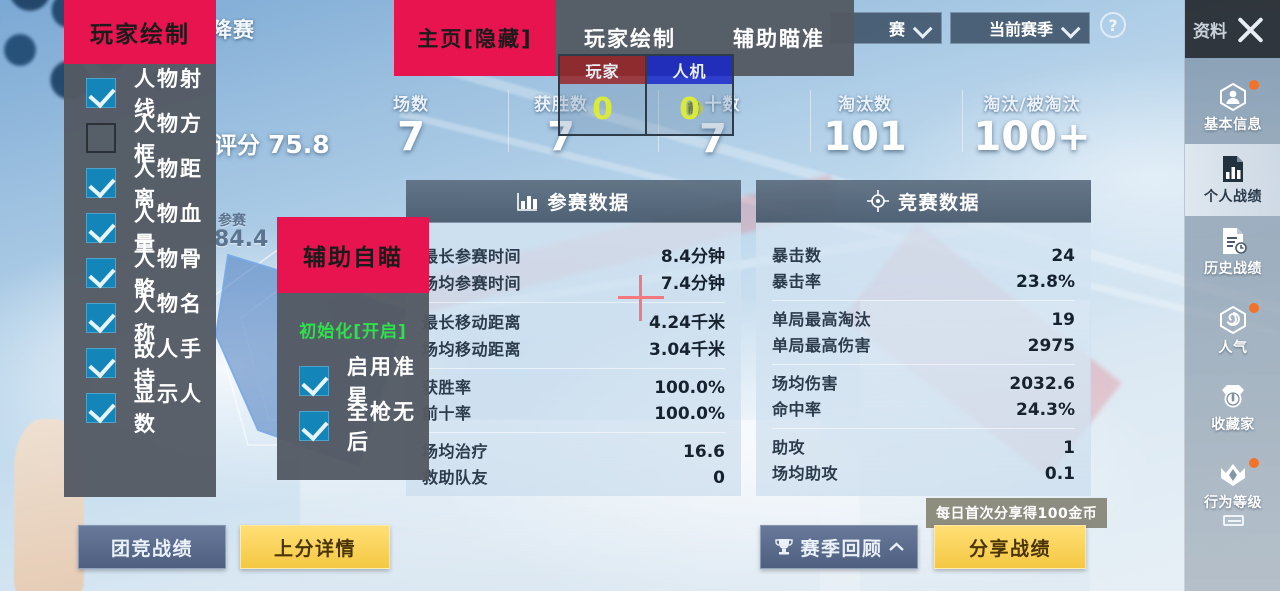  What do you see at coordinates (641, 298) in the screenshot?
I see `crosshair-icon` at bounding box center [641, 298].